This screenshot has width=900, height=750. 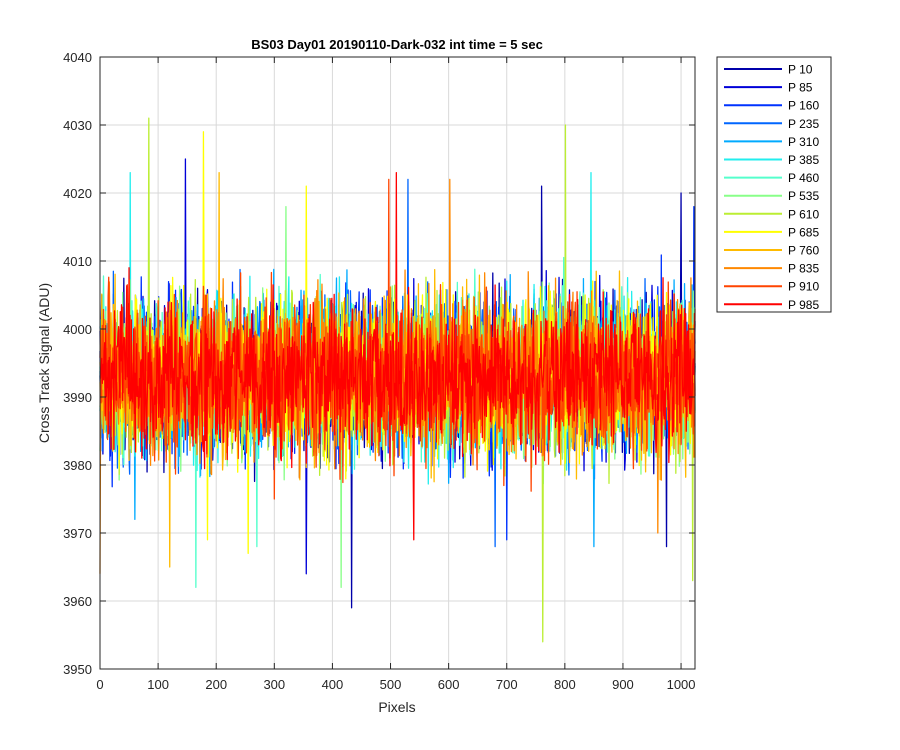 I want to click on legend-label: P 85, so click(x=800, y=88).